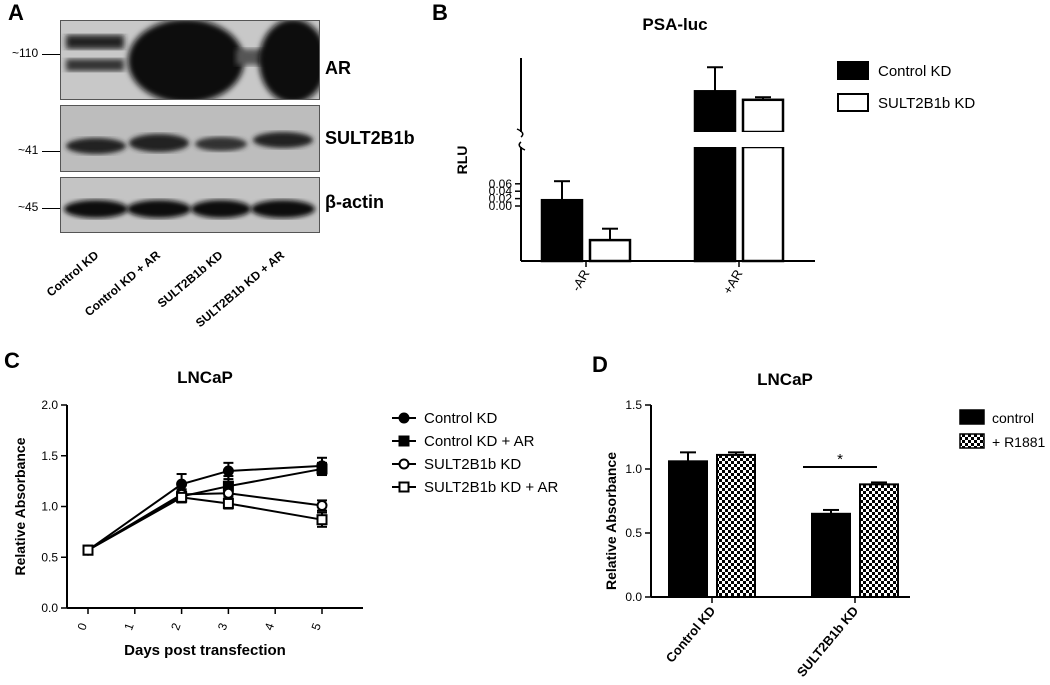  Describe the element at coordinates (522, 146) in the screenshot. I see `chart-b-break-lower` at that location.